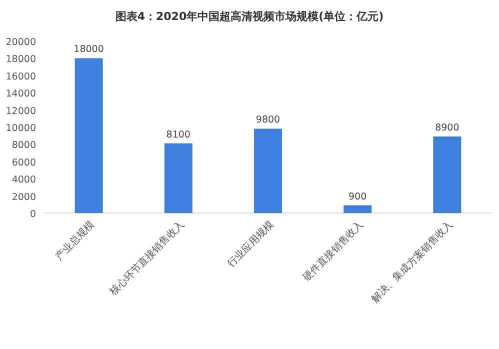 This screenshot has height=349, width=499. Describe the element at coordinates (21, 94) in the screenshot. I see `y-tick-label: 14000` at that location.